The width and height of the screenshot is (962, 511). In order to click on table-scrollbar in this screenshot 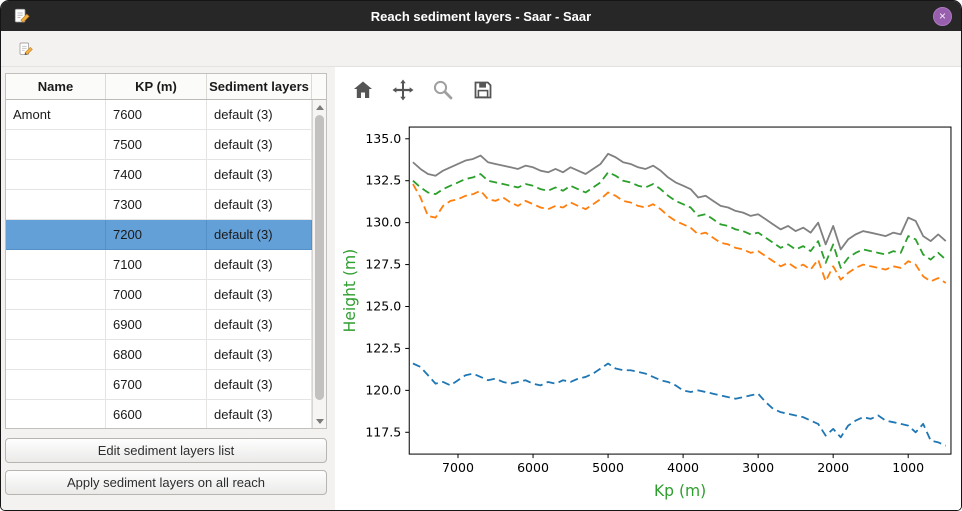, I will do `click(319, 264)`.